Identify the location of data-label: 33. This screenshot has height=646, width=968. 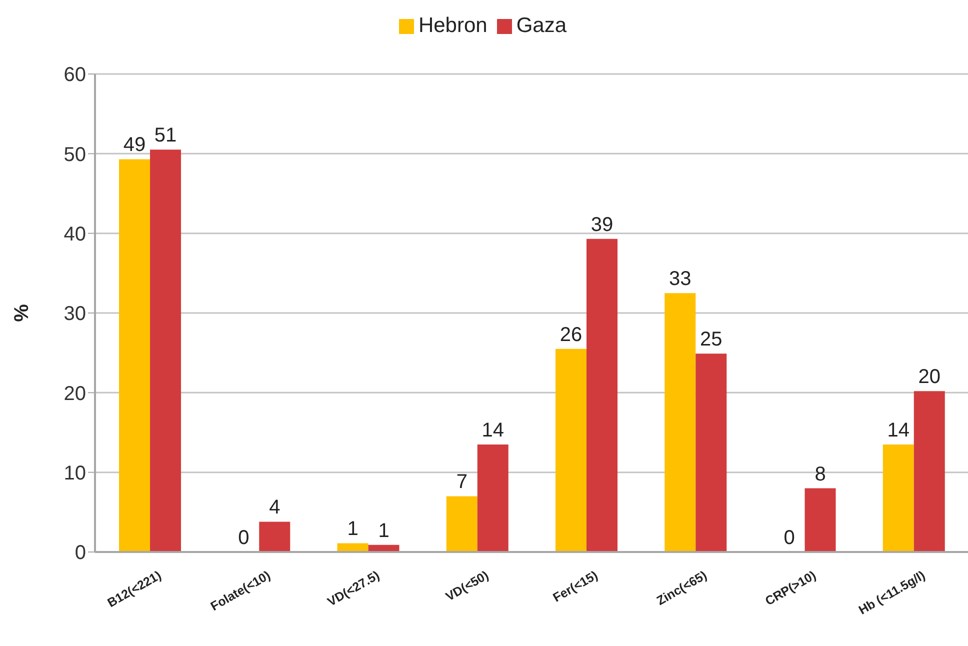
(680, 279).